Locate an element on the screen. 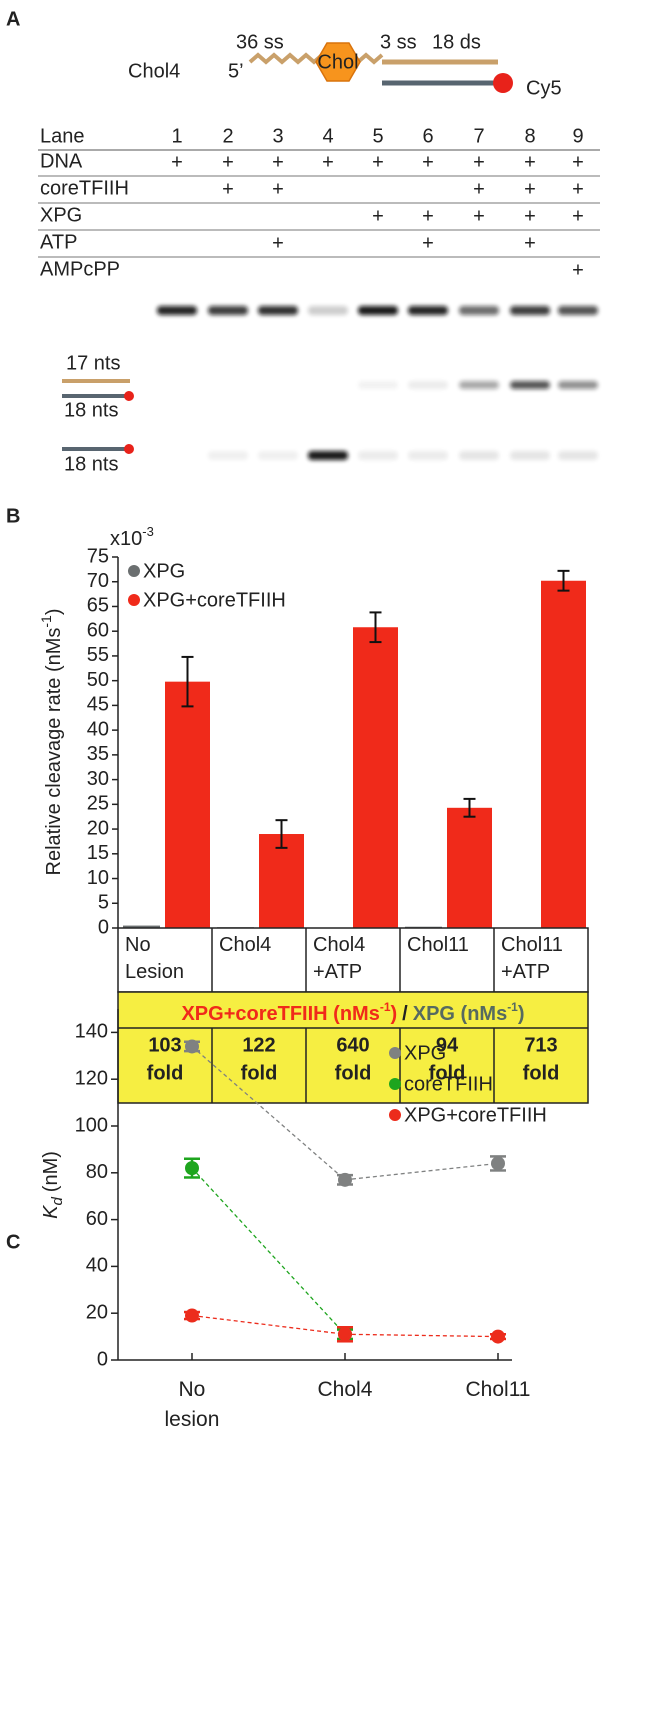  denominator-close: ) is located at coordinates (521, 1014).